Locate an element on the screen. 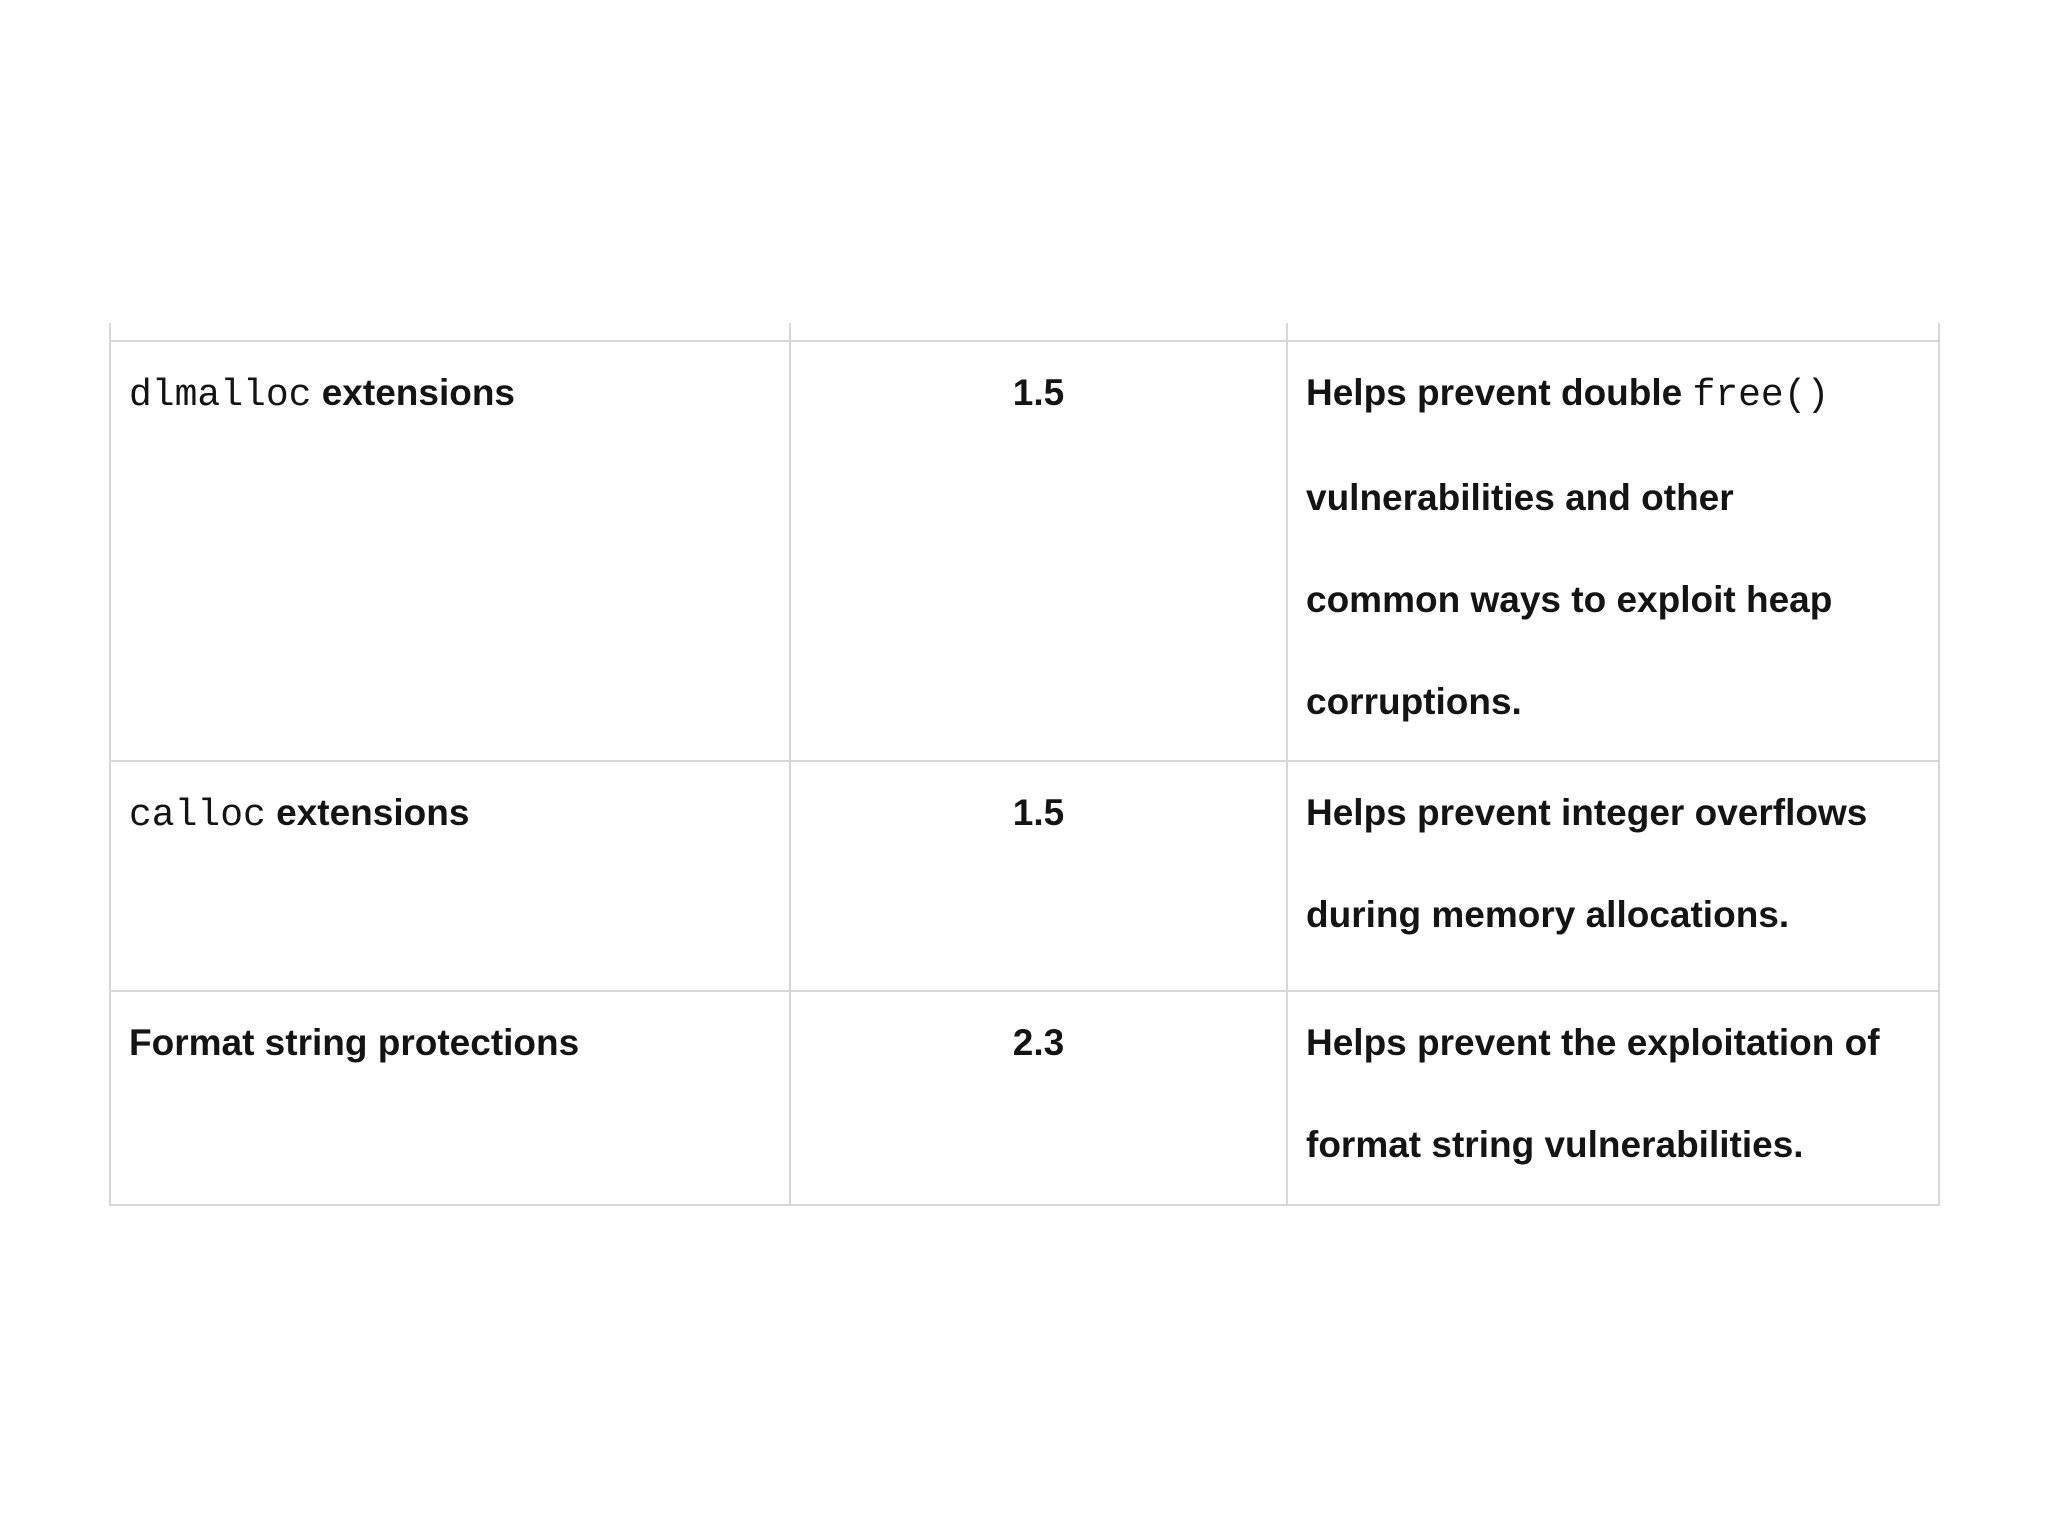  text-run: Format string protections is located at coordinates (354, 1042).